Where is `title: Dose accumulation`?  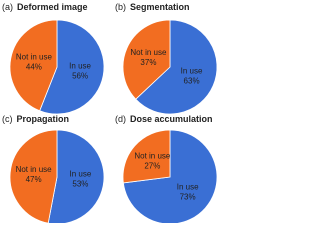
title: Dose accumulation is located at coordinates (171, 119).